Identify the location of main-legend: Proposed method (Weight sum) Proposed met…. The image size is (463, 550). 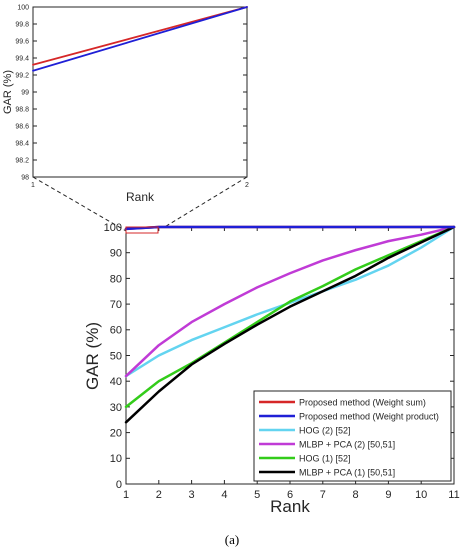
(352, 436).